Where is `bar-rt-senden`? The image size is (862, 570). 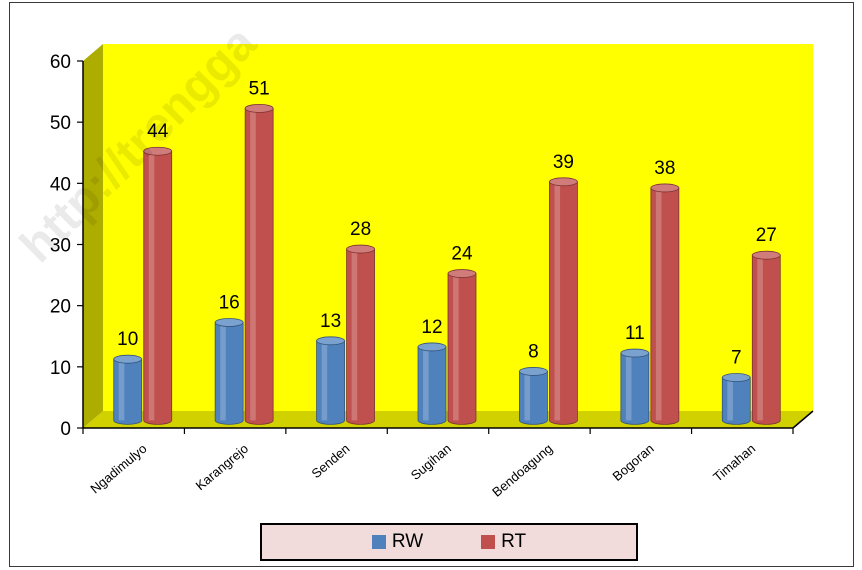 bar-rt-senden is located at coordinates (360, 334).